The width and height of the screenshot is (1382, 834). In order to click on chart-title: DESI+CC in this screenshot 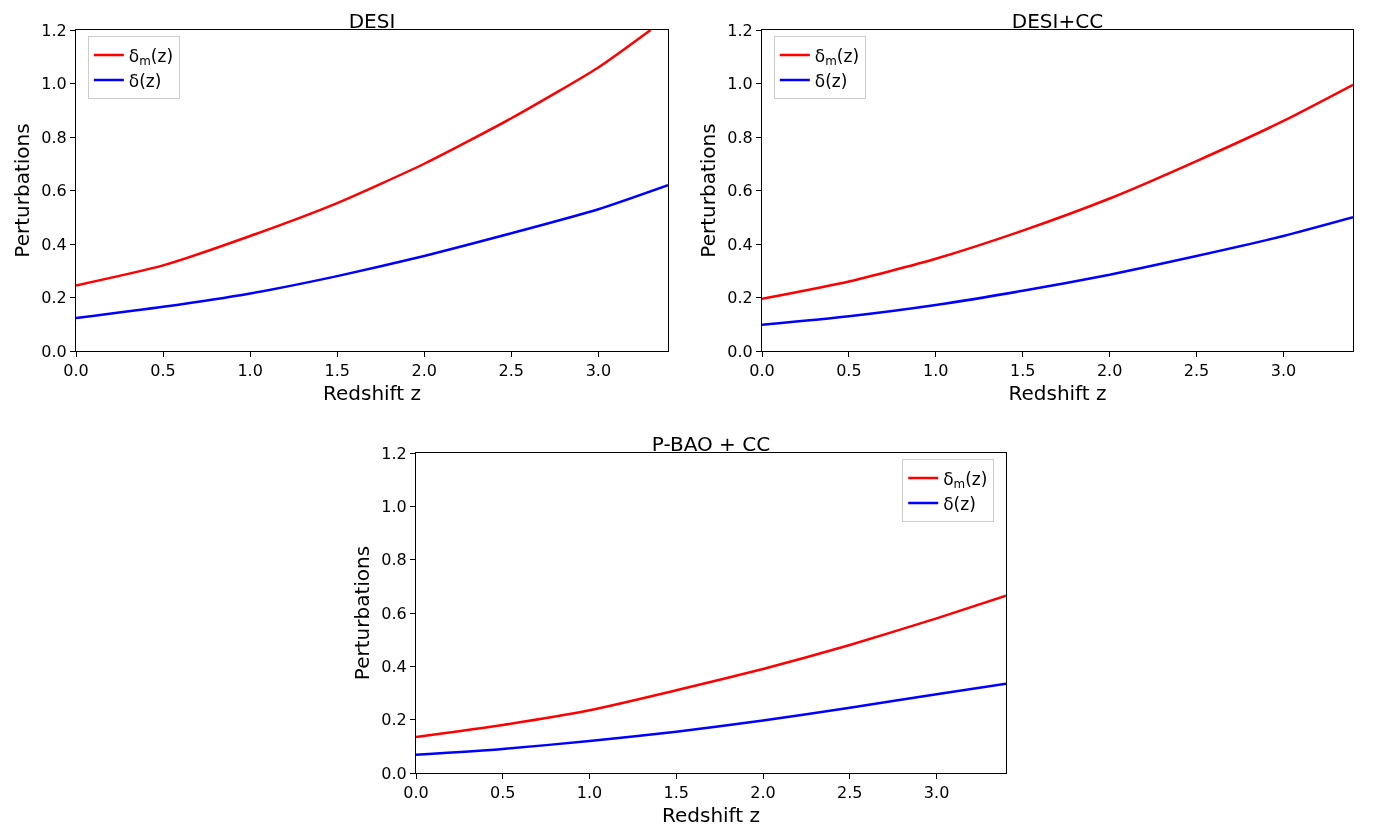, I will do `click(1057, 21)`.